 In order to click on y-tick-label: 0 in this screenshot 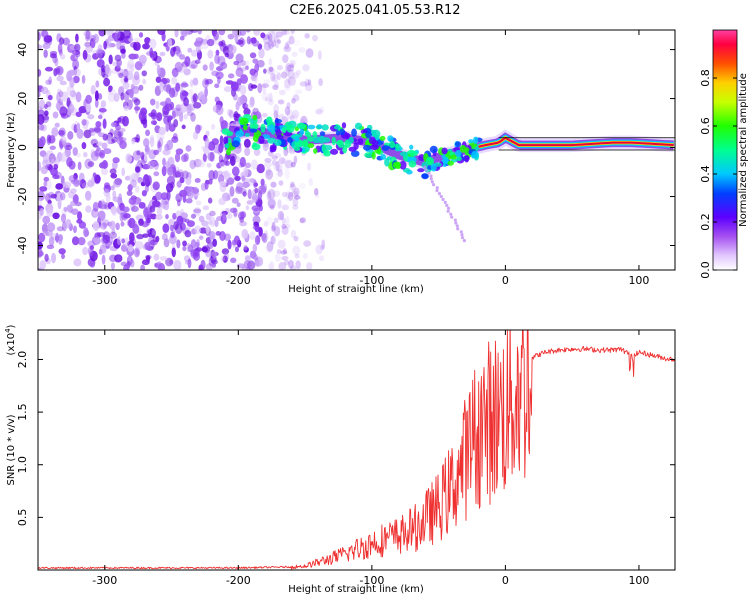, I will do `click(22, 147)`.